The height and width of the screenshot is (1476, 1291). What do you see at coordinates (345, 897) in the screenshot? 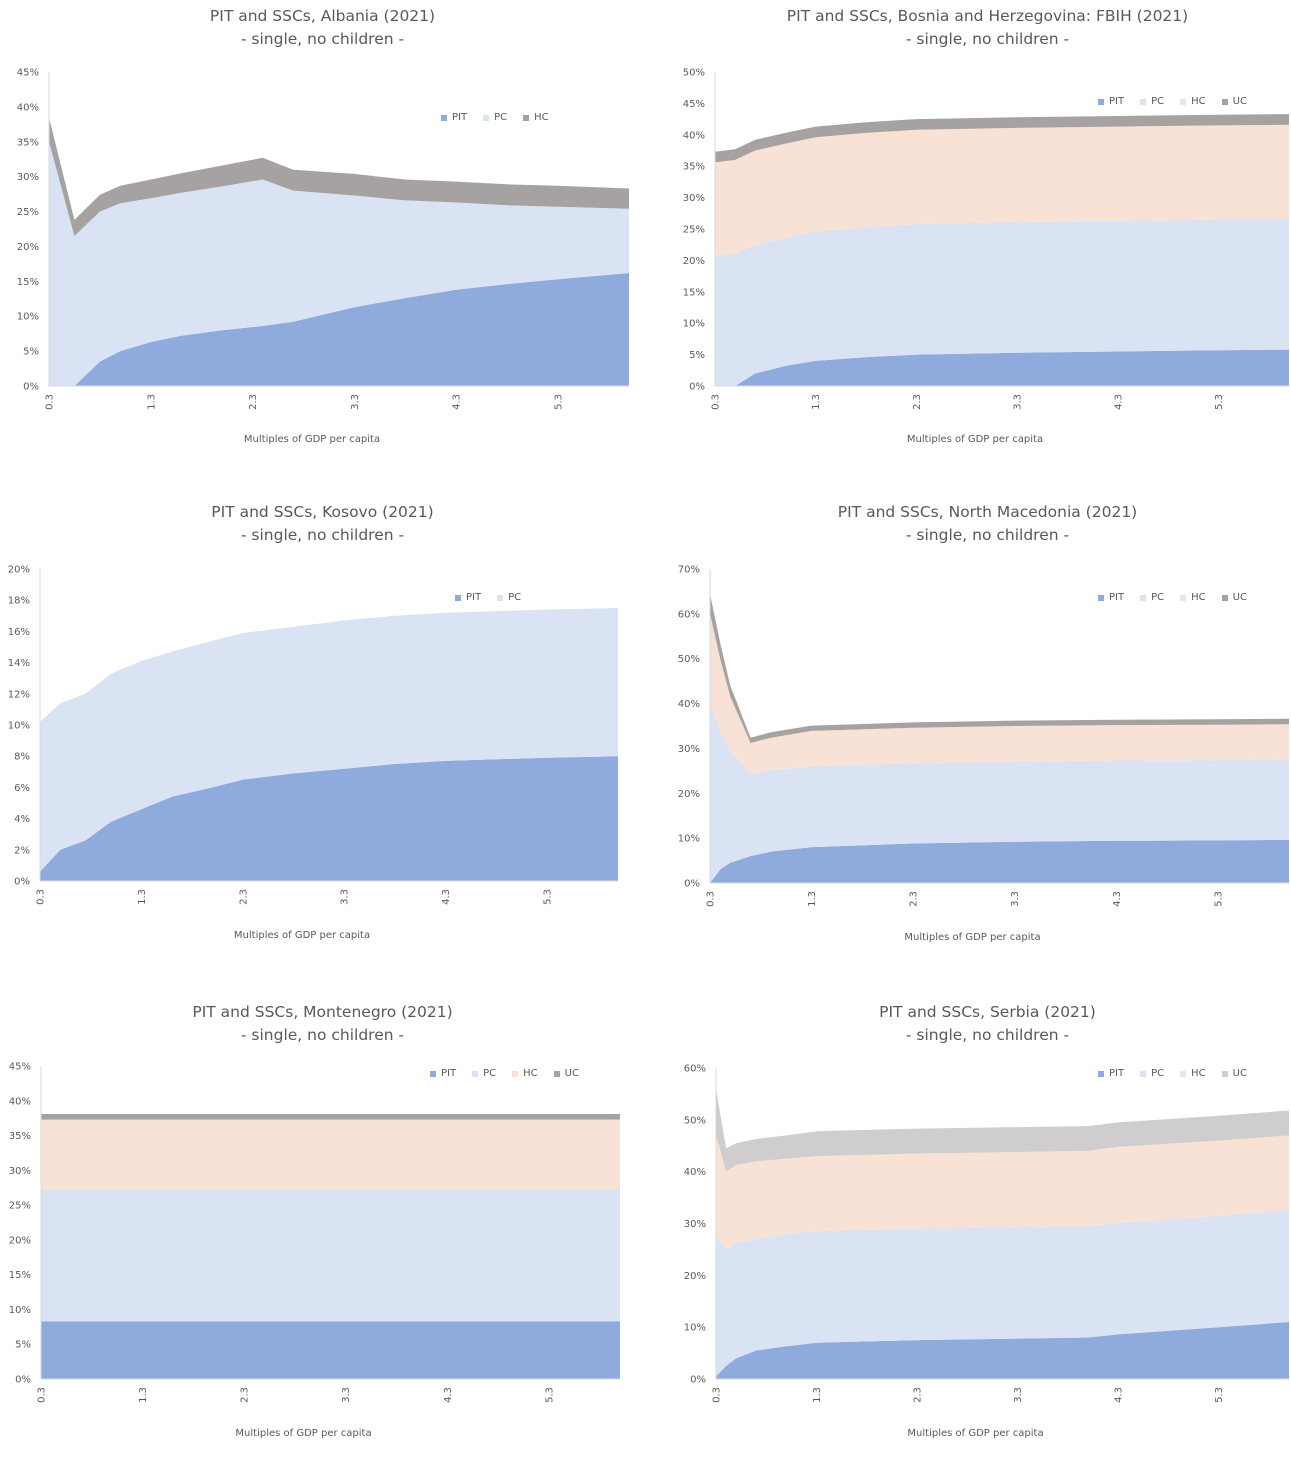
I see `x-tick-label: 3.3` at bounding box center [345, 897].